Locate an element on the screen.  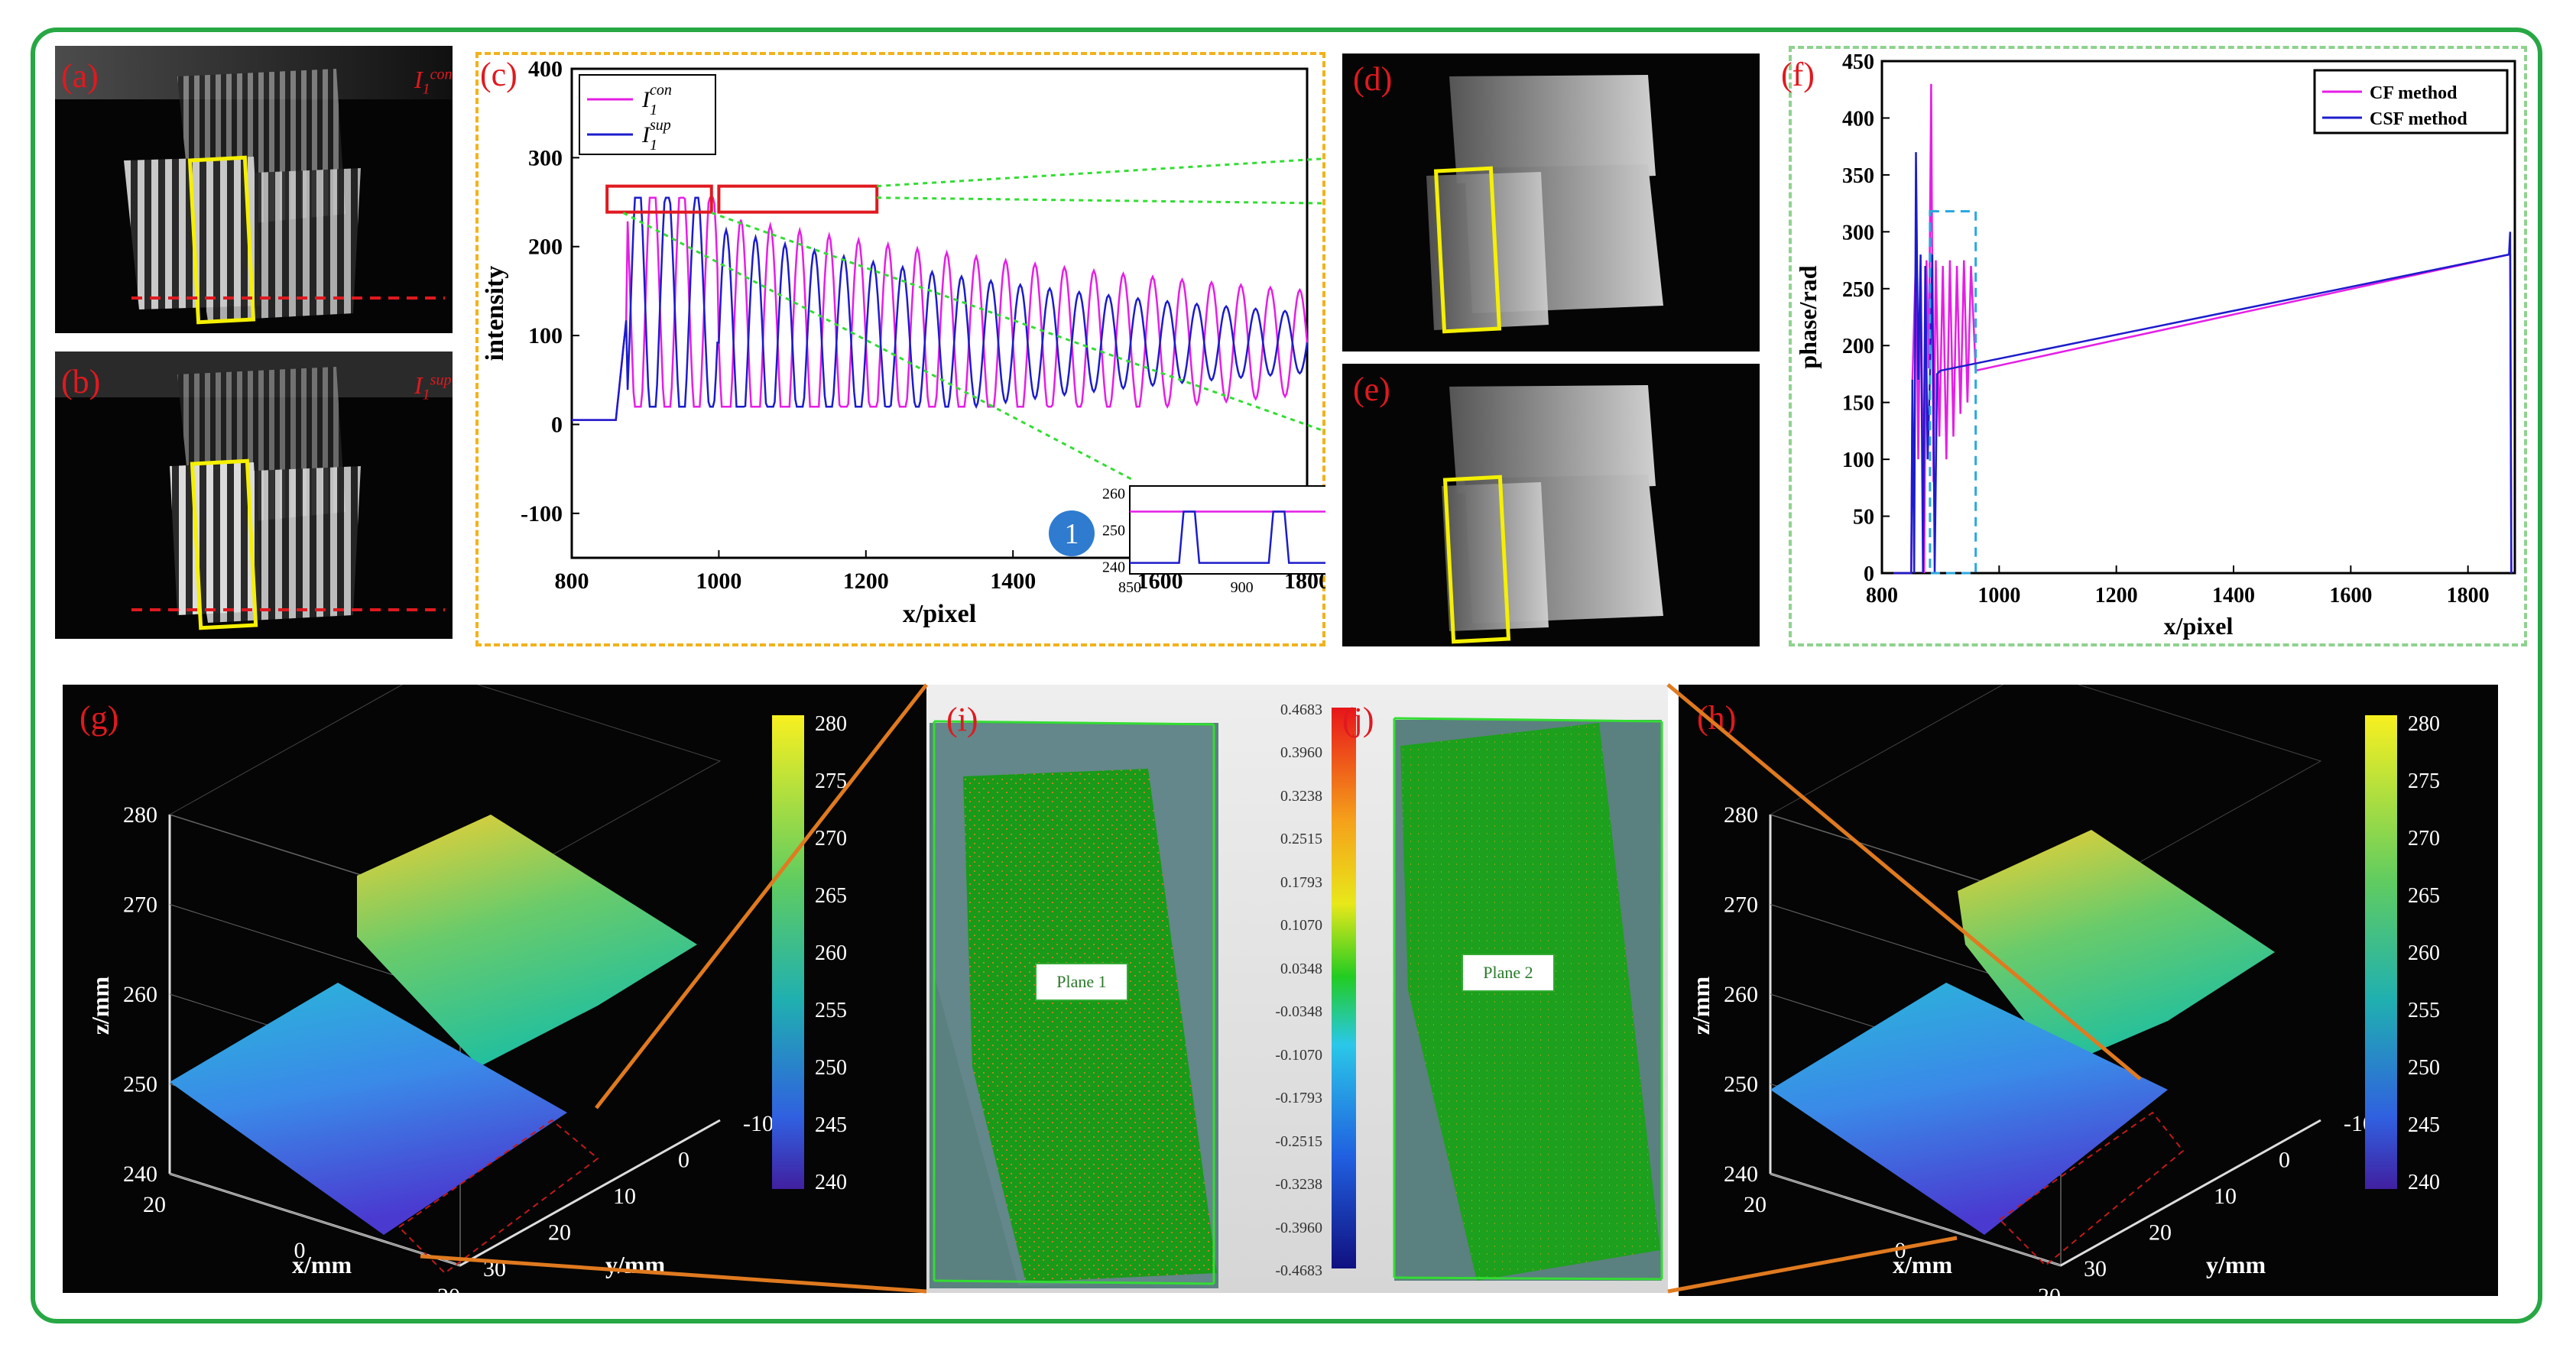
colorbar-ij-tick: 0.2515 is located at coordinates (1301, 839).